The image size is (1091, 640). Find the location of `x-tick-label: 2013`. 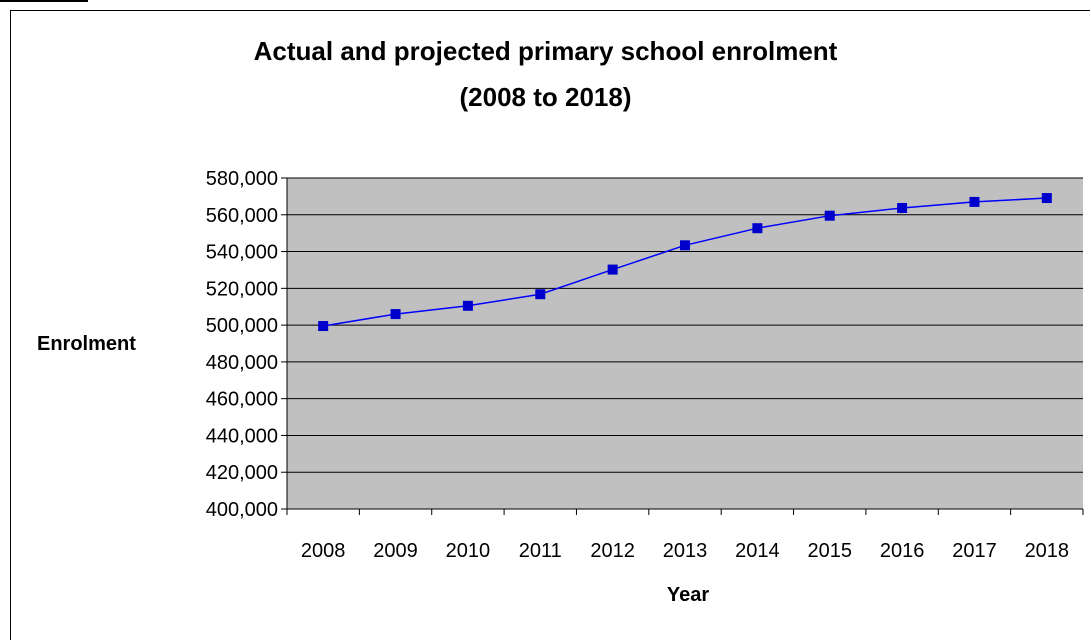

x-tick-label: 2013 is located at coordinates (685, 551).